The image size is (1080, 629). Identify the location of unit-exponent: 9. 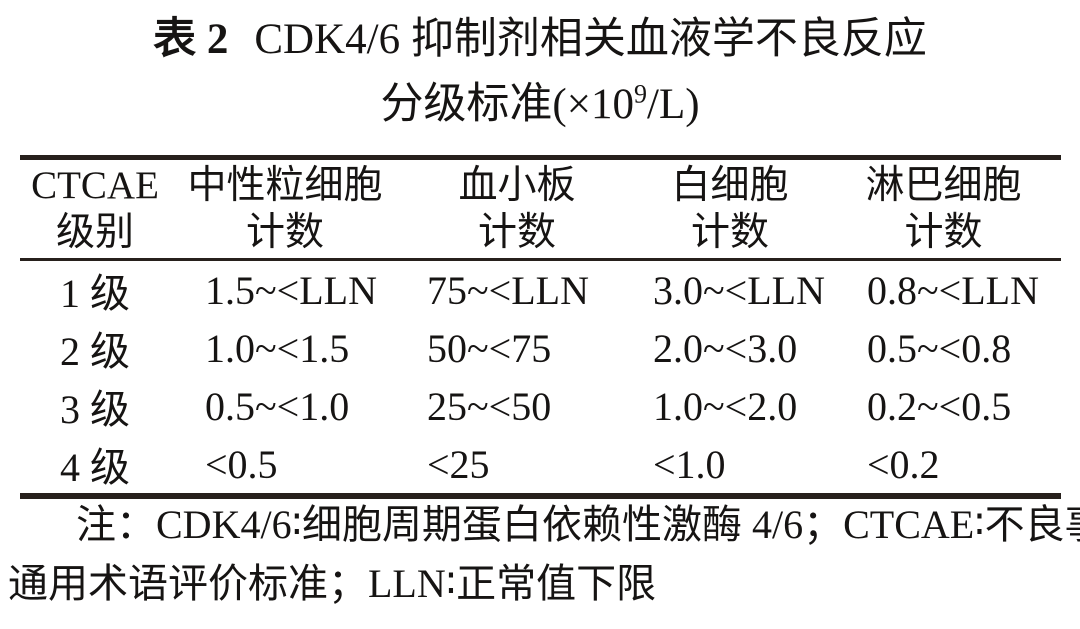
(641, 94).